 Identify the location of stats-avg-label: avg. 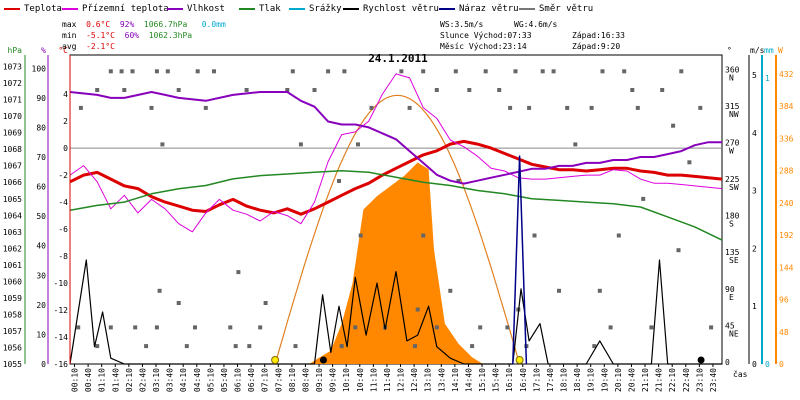
(69, 46).